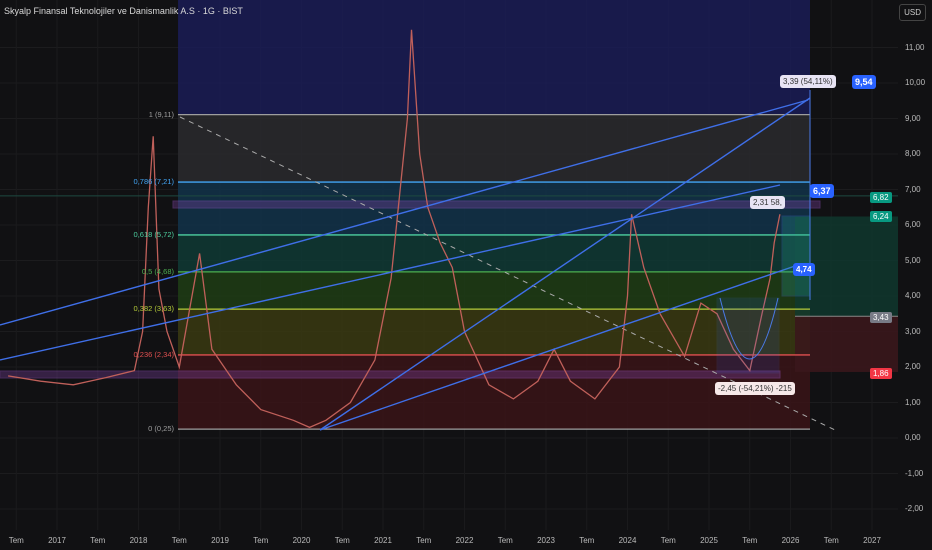  Describe the element at coordinates (915, 82) in the screenshot. I see `y-tick-label: 10,00` at that location.